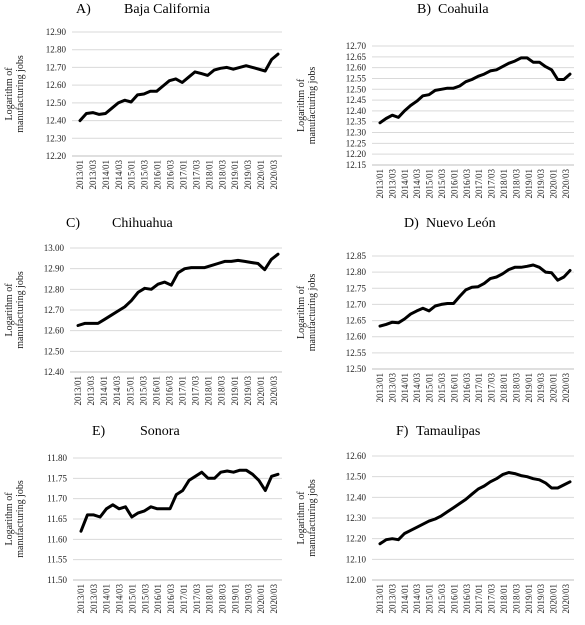  I want to click on chart-title: Tamaulipas, so click(448, 431).